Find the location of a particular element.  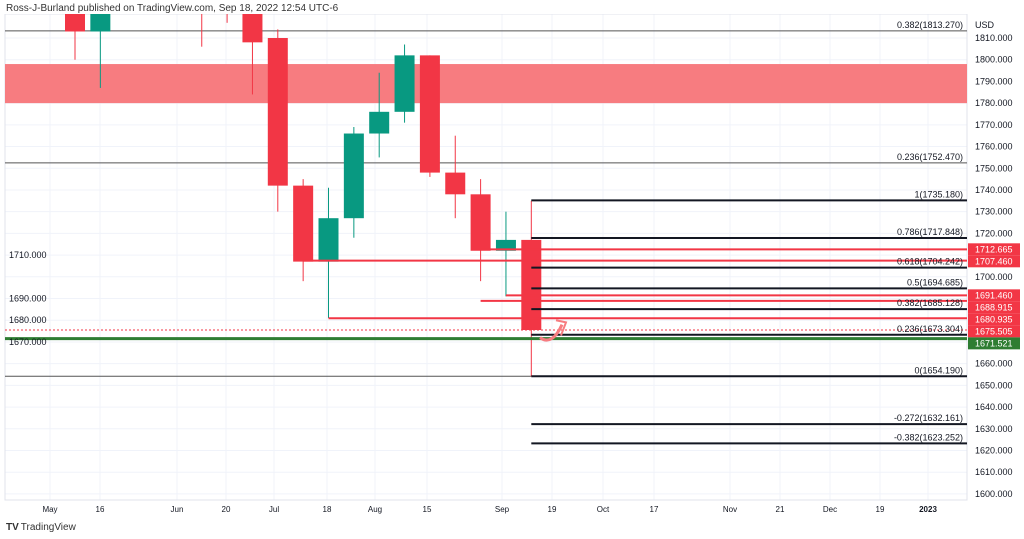

y-tick-label: 1630.000 is located at coordinates (994, 429).